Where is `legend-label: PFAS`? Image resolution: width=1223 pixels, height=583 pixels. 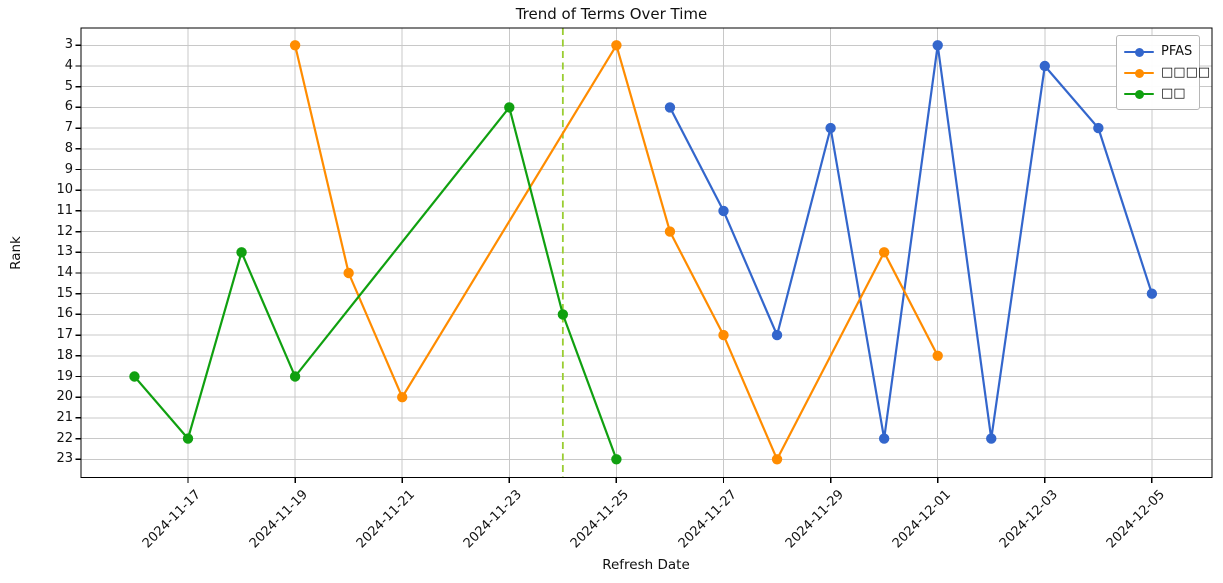 legend-label: PFAS is located at coordinates (1177, 51).